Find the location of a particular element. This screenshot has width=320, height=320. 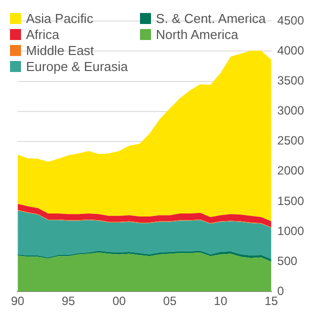

y-tick-label: 3000 is located at coordinates (290, 111).